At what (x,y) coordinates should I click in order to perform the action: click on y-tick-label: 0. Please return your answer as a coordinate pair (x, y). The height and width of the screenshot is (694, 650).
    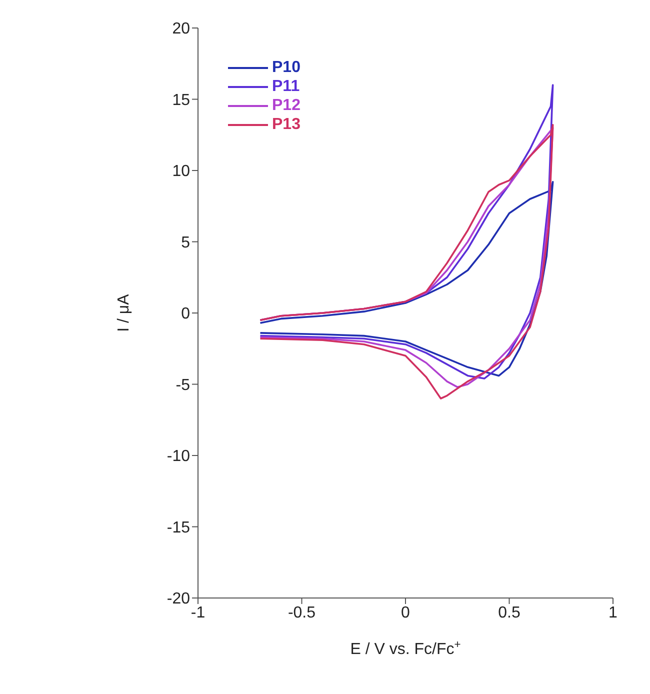
    Looking at the image, I should click on (185, 314).